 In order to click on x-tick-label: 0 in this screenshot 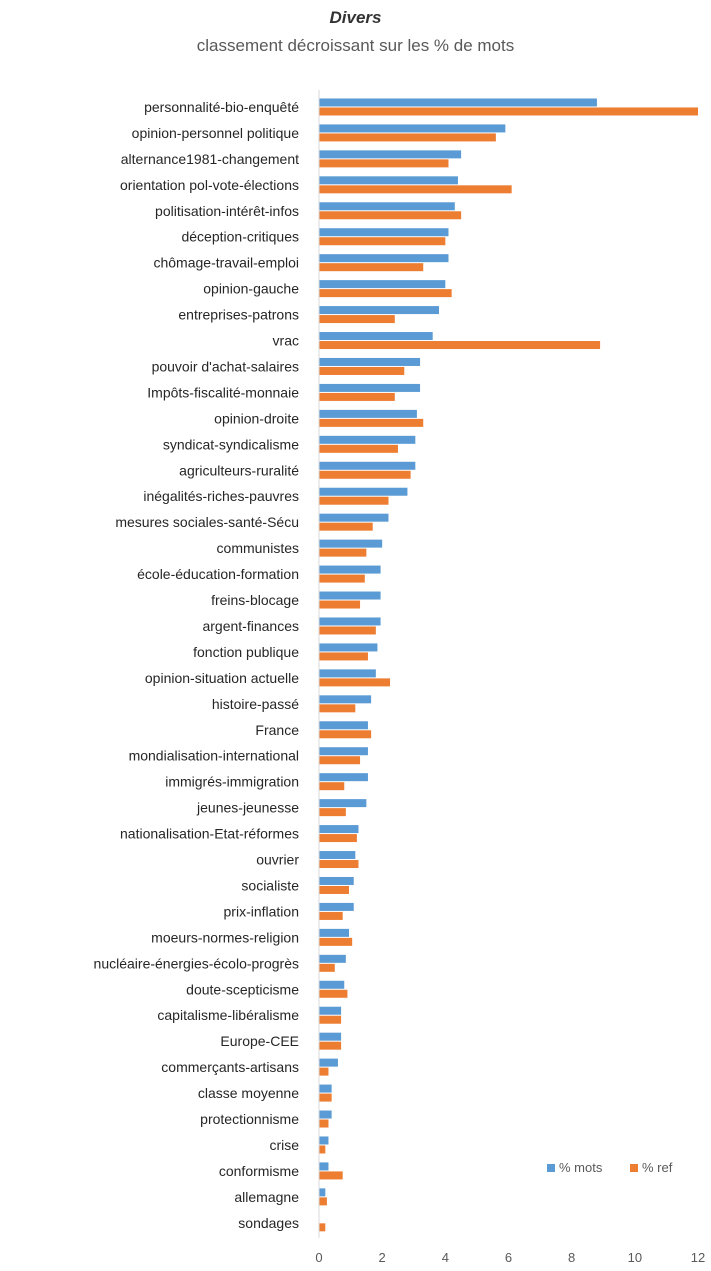, I will do `click(318, 1257)`.